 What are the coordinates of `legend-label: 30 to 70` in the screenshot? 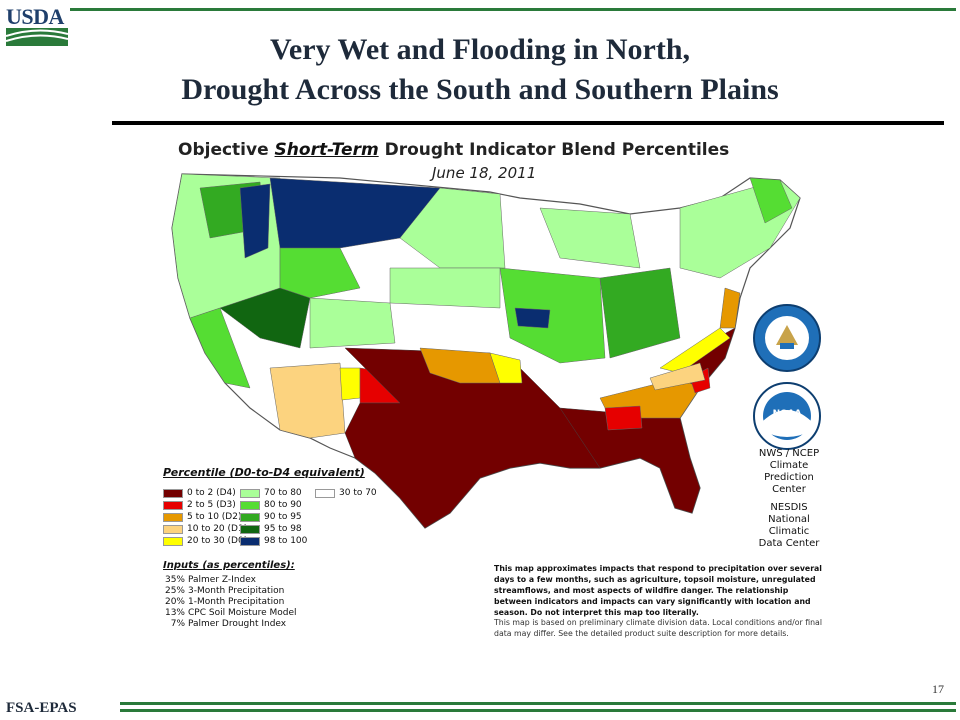 It's located at (358, 493).